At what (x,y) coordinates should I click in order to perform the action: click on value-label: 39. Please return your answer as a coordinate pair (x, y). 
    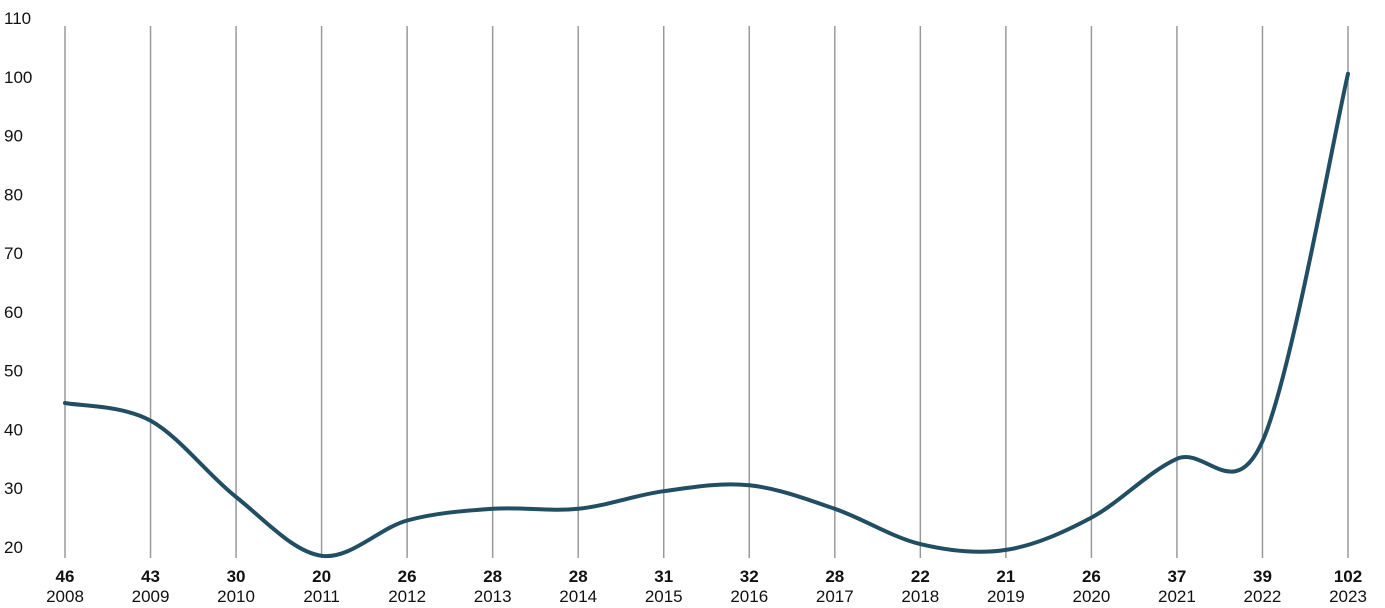
    Looking at the image, I should click on (1262, 576).